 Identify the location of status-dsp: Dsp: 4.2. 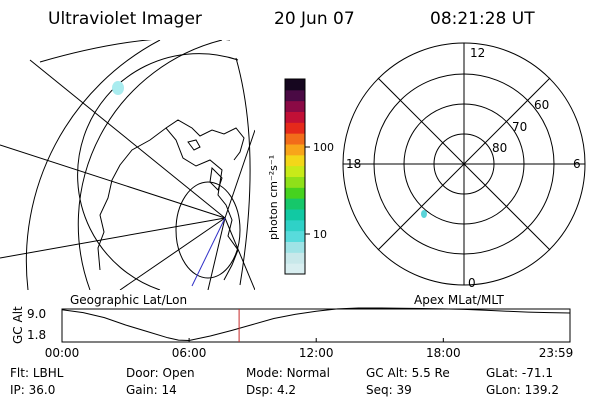
(271, 390).